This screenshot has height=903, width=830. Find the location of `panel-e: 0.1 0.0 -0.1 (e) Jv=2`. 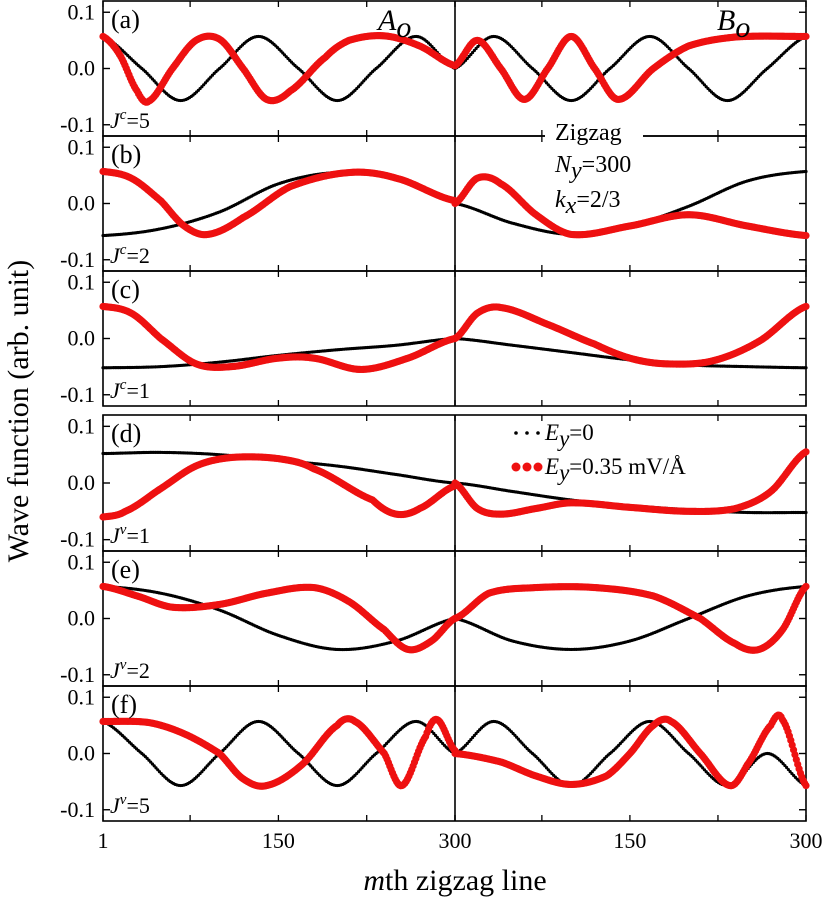

panel-e: 0.1 0.0 -0.1 (e) Jv=2 is located at coordinates (435, 618).